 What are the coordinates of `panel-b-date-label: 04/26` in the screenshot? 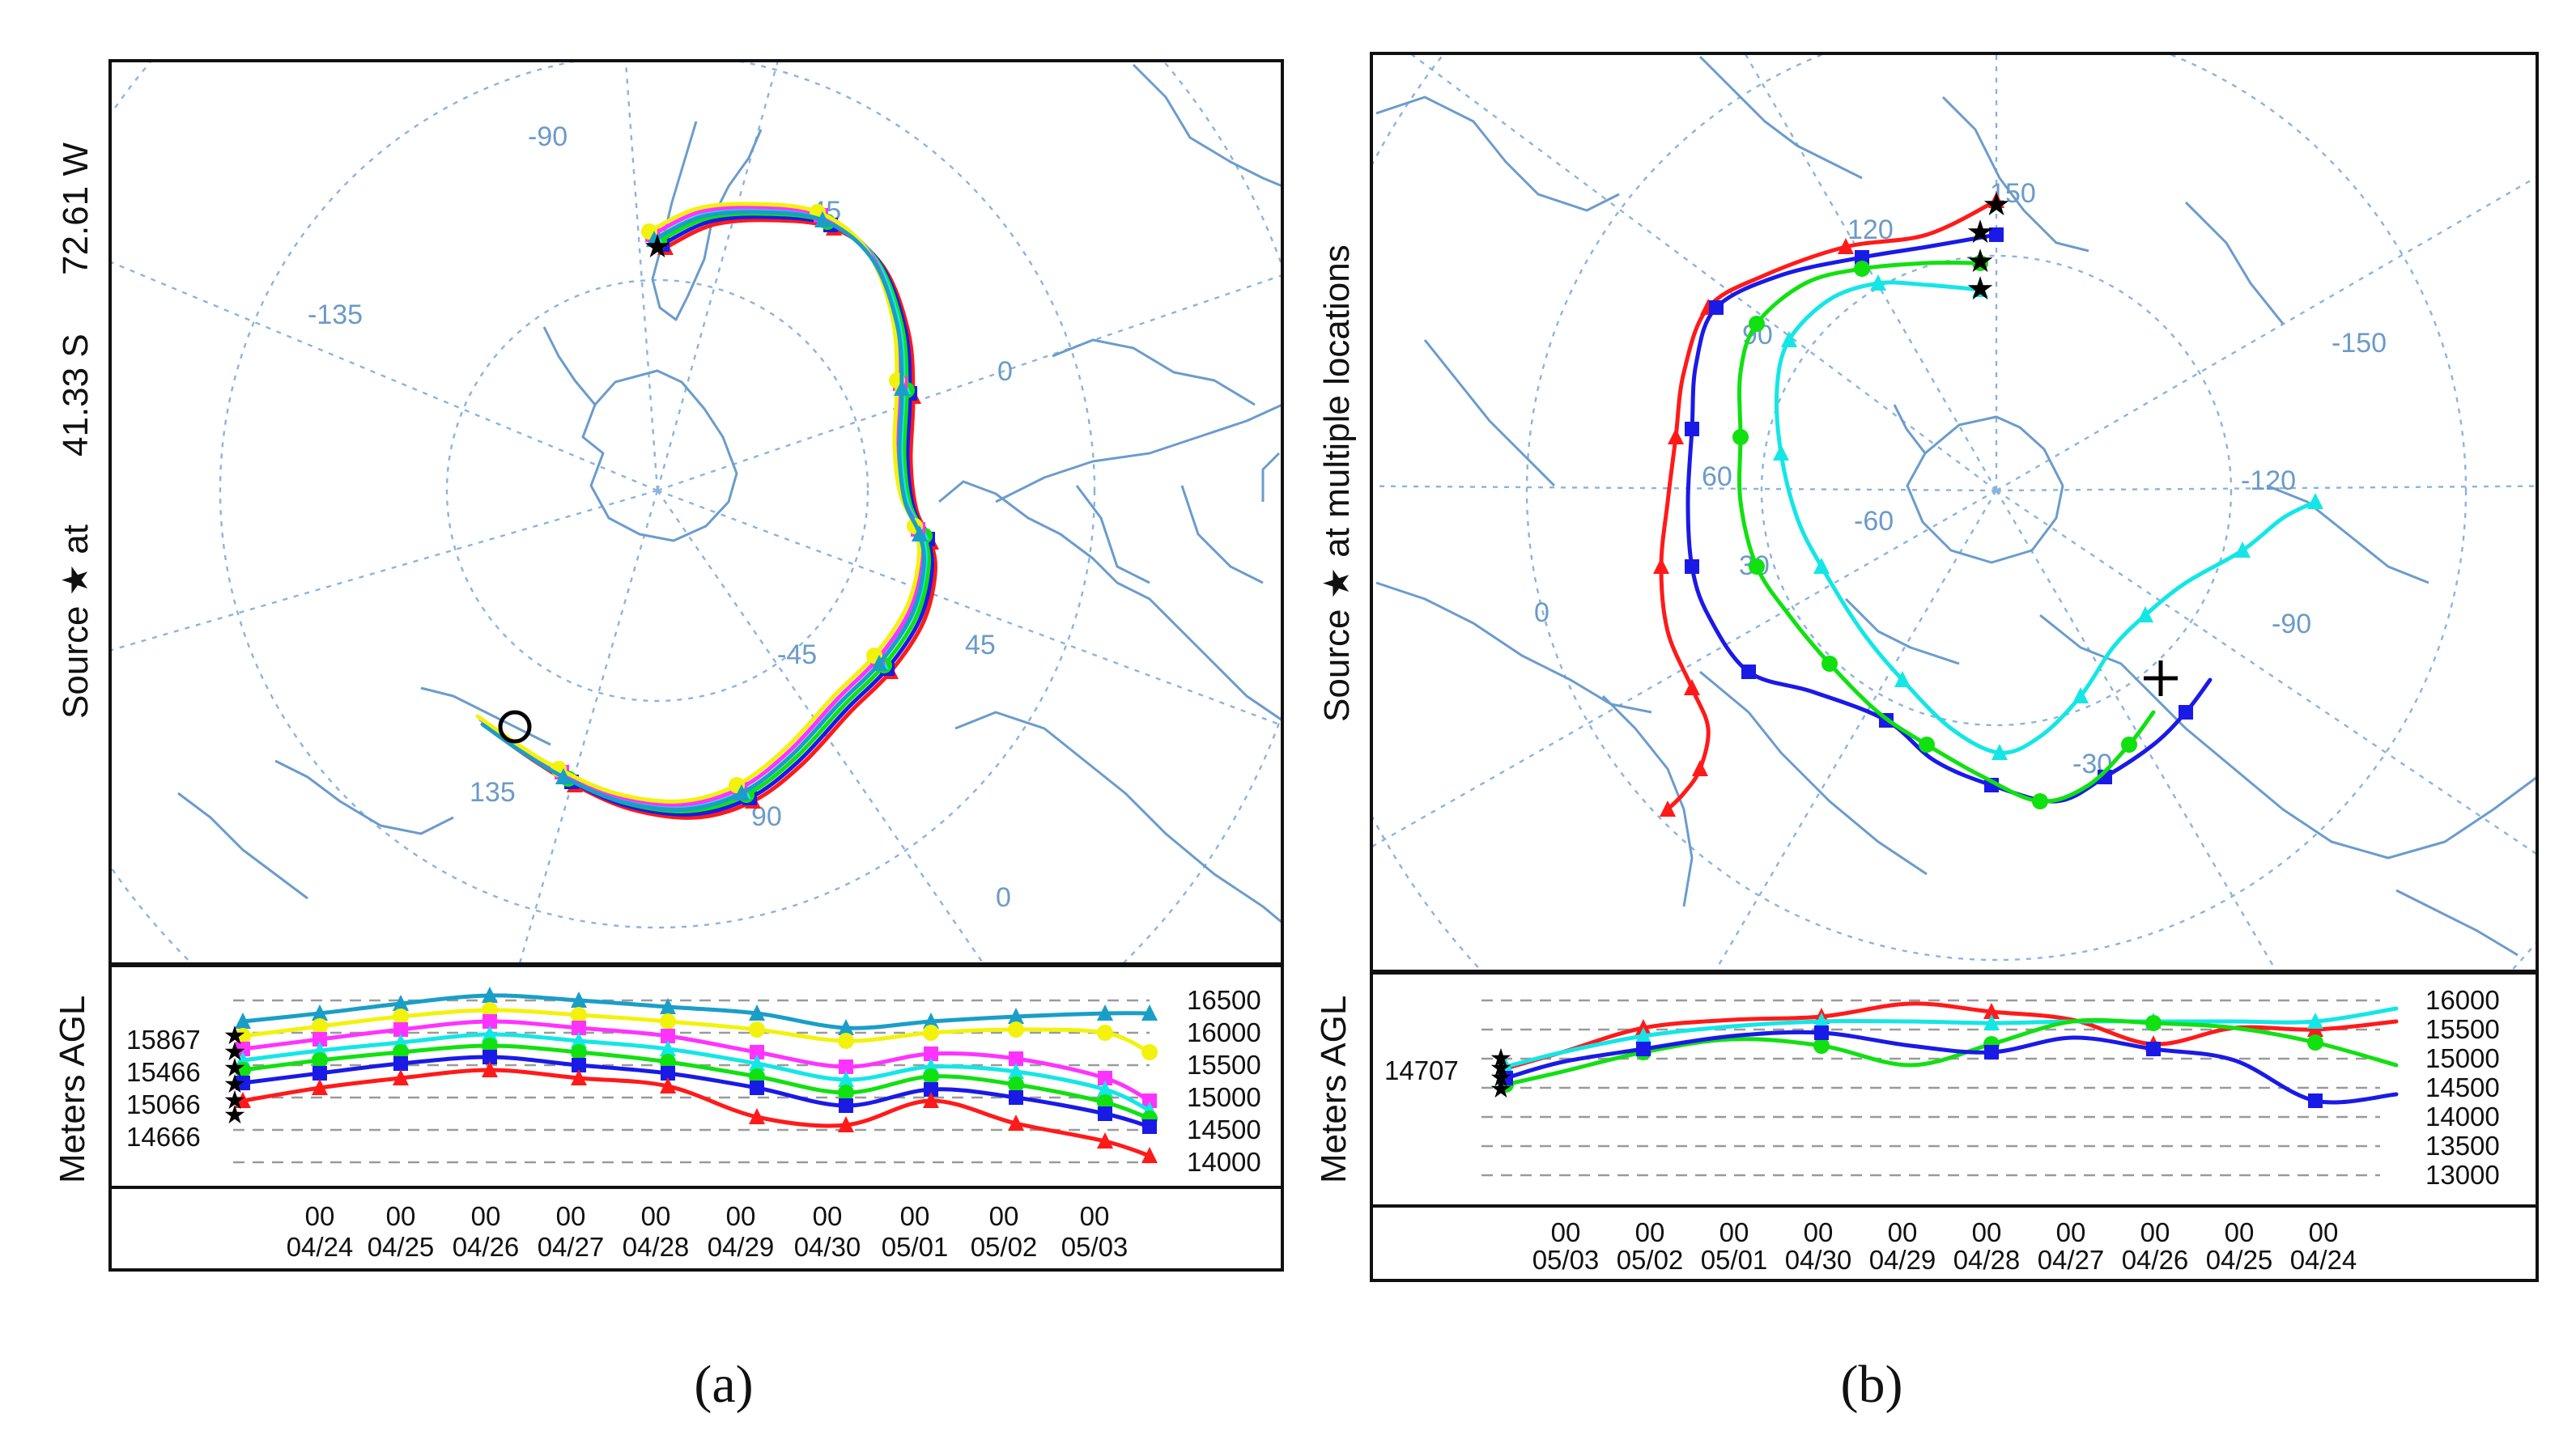 It's located at (2155, 1260).